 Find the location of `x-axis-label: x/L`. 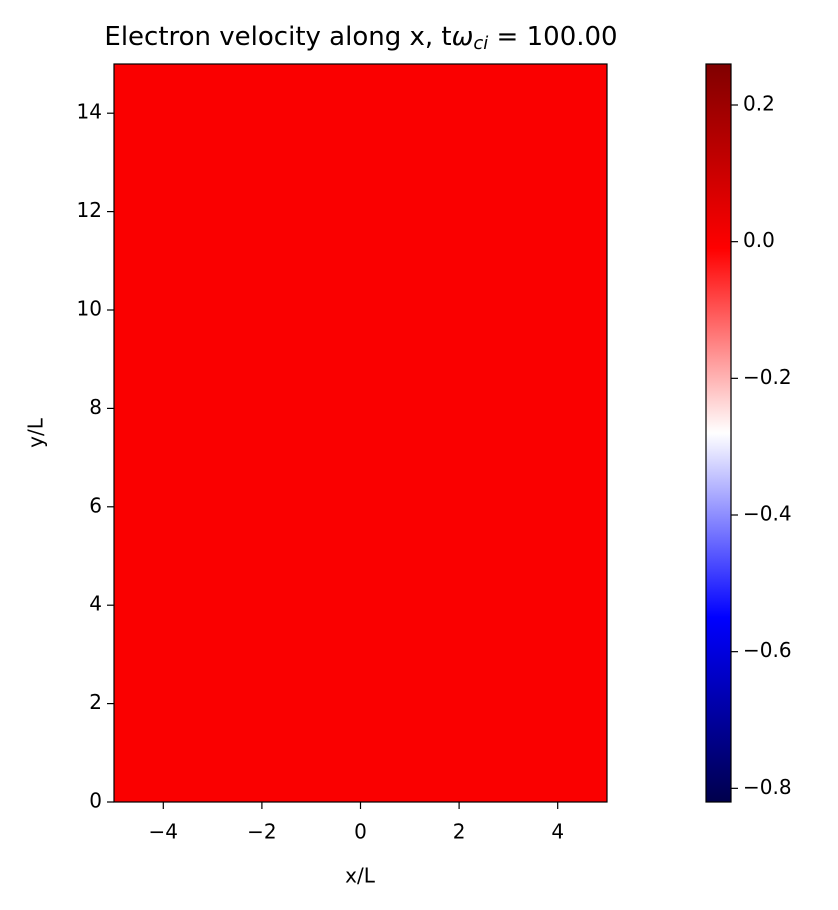

x-axis-label: x/L is located at coordinates (360, 876).